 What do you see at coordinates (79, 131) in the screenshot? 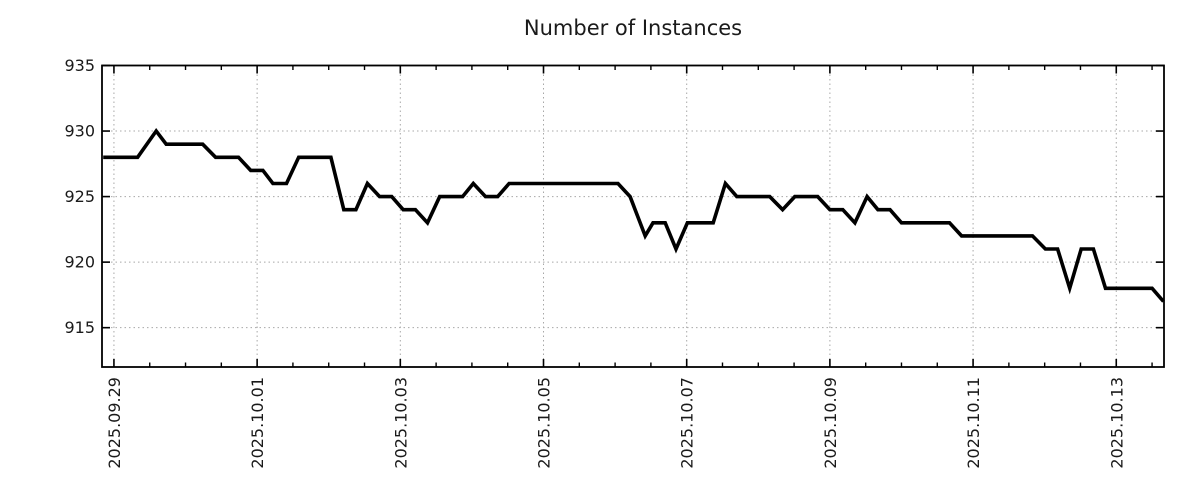
I see `y-tick-label: 930` at bounding box center [79, 131].